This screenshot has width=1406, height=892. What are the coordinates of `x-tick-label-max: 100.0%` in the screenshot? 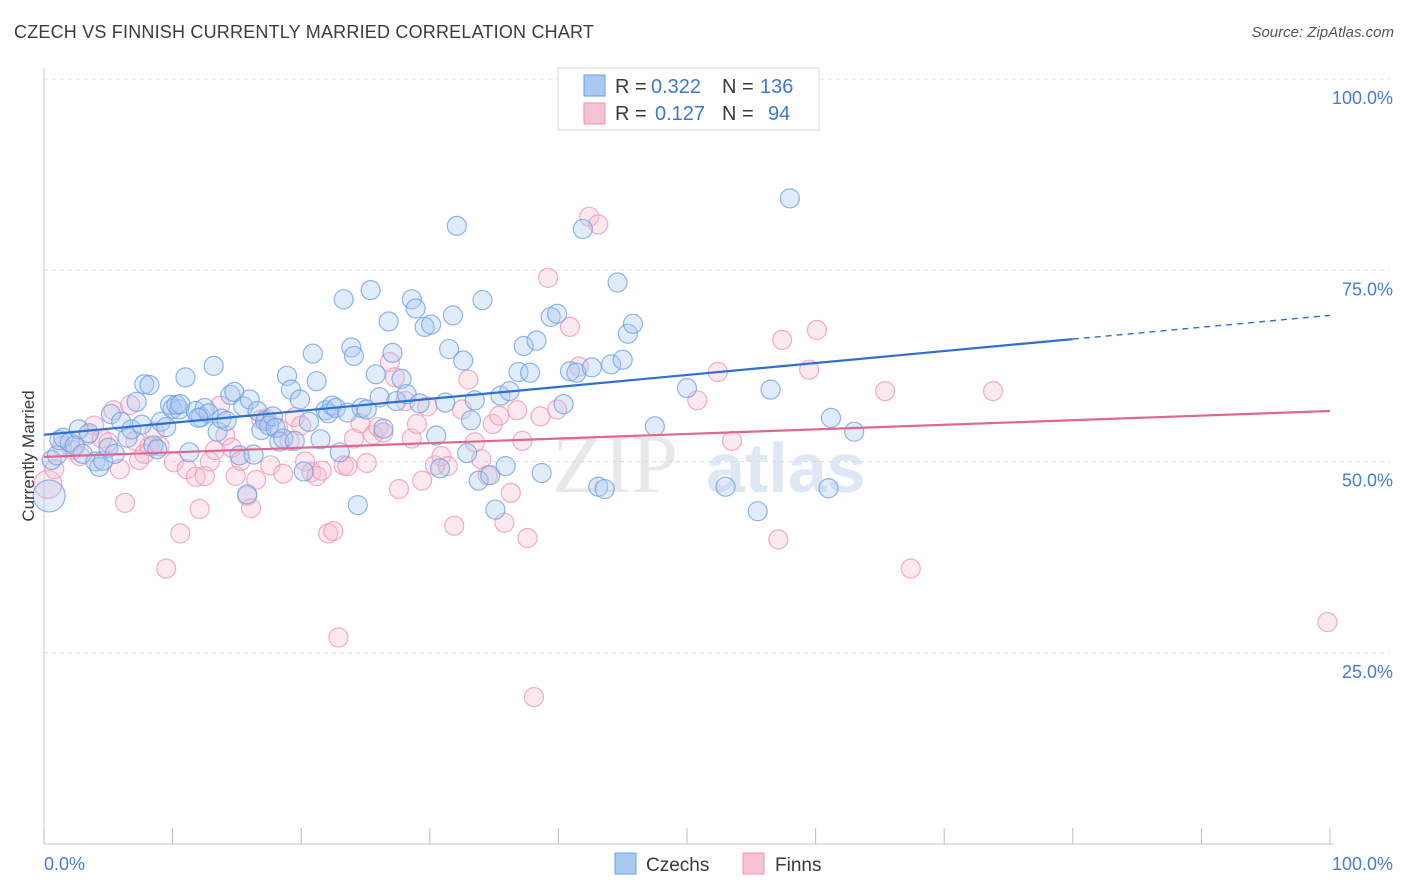 It's located at (1362, 864).